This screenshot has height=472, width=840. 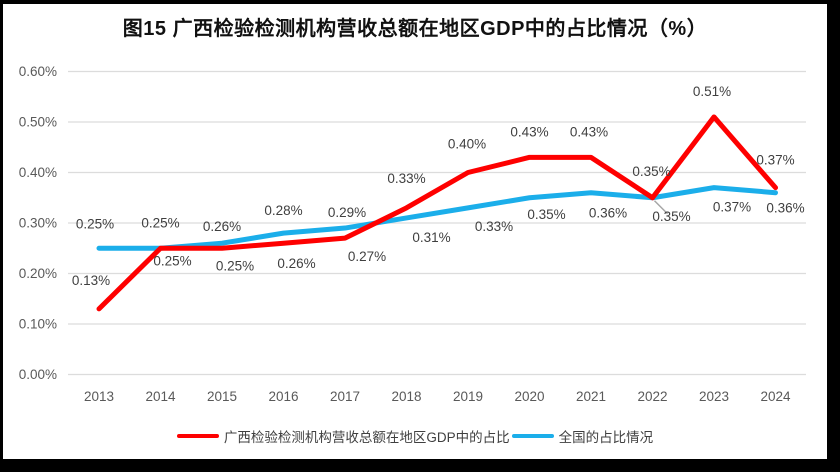 I want to click on data-label-national-2017: 0.29%, so click(x=347, y=212).